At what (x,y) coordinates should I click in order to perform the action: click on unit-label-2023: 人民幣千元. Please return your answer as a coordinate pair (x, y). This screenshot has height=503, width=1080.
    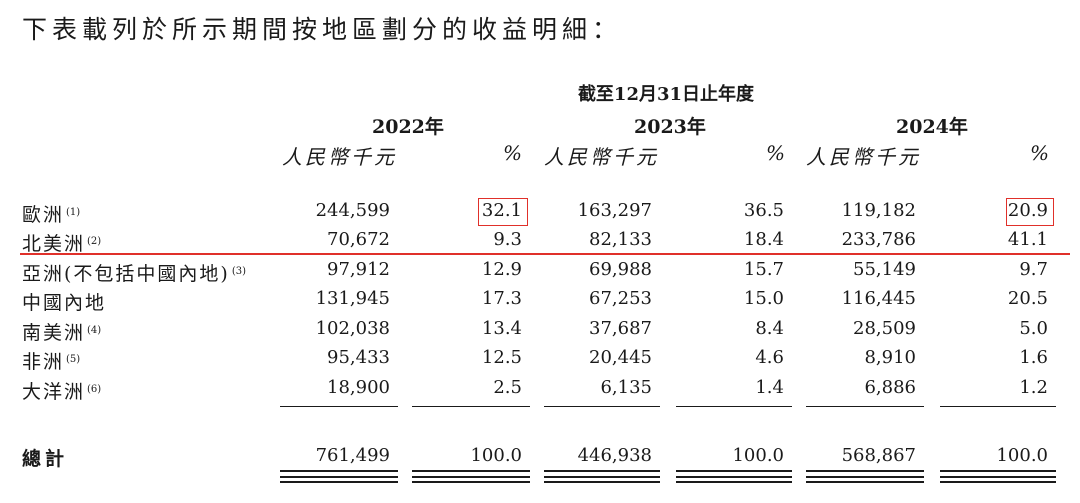
    Looking at the image, I should click on (601, 157).